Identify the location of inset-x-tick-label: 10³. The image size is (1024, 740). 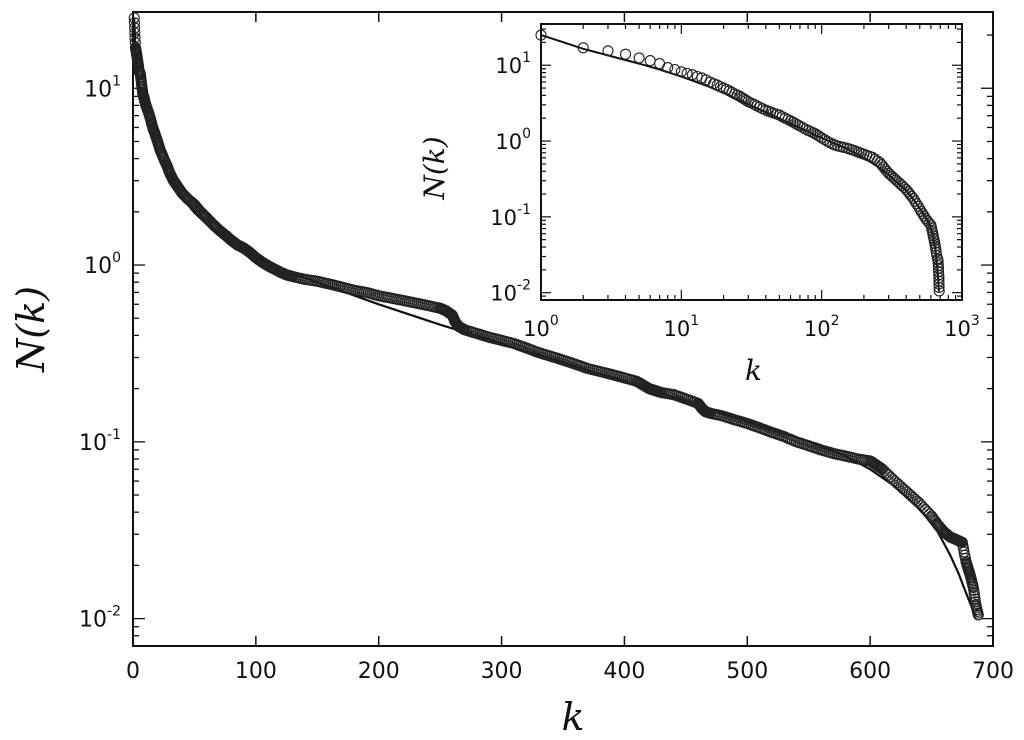
(962, 327).